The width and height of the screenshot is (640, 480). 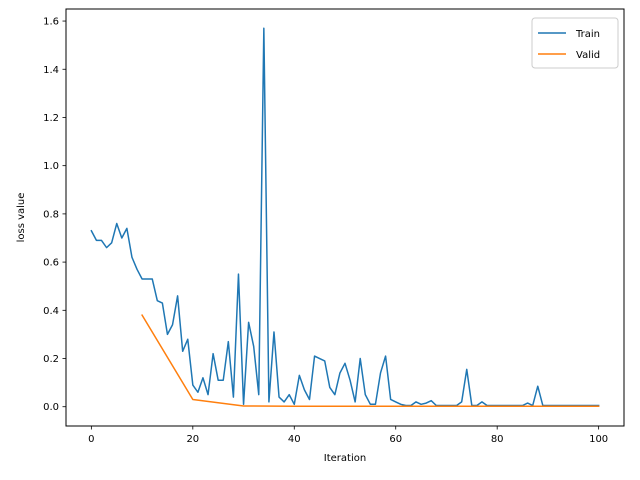 I want to click on x-axis-ticks: 0 20 40 60 80 100, so click(x=348, y=435).